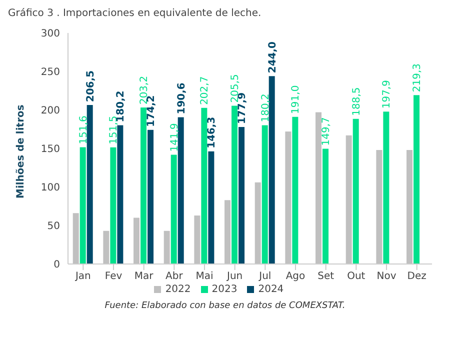 Image resolution: width=450 pixels, height=343 pixels. I want to click on x-tick-label: Jan, so click(82, 276).